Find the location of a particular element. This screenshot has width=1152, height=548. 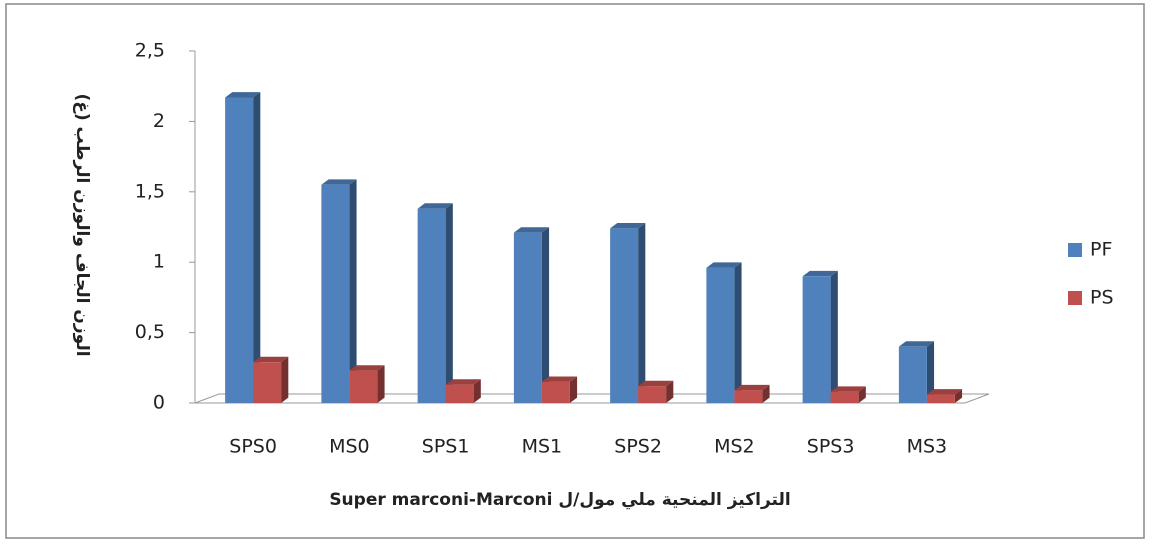

floor is located at coordinates (592, 398).